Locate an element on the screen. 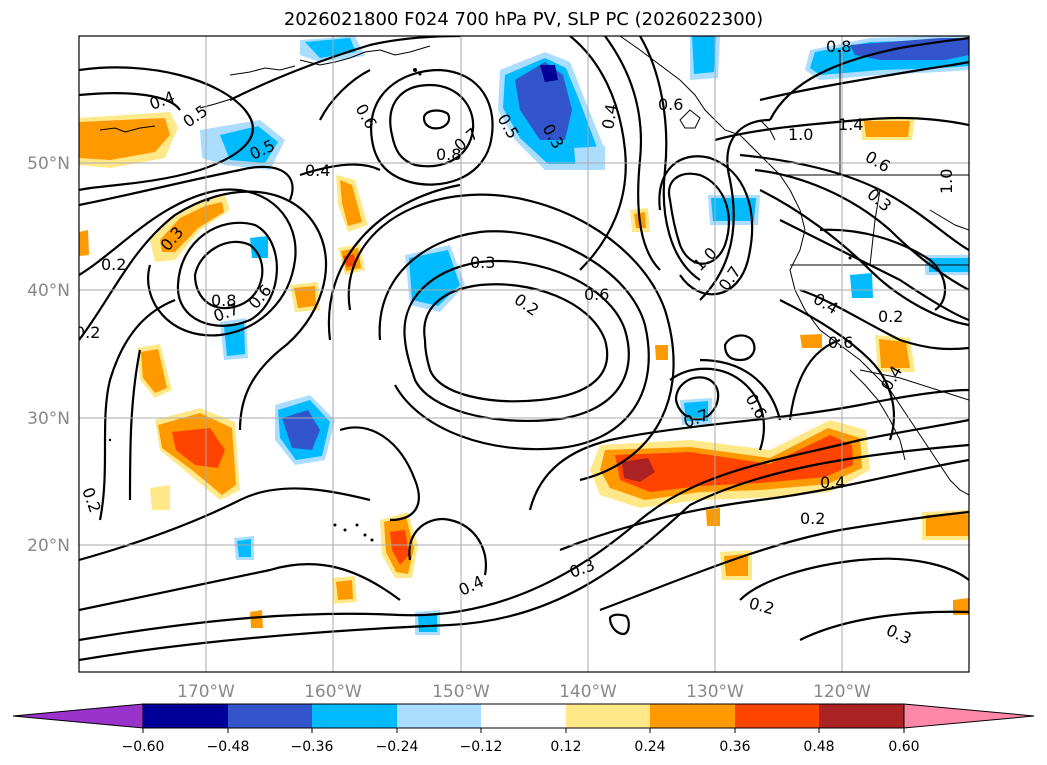 This screenshot has width=1047, height=765. lon-label: 150°W is located at coordinates (461, 692).